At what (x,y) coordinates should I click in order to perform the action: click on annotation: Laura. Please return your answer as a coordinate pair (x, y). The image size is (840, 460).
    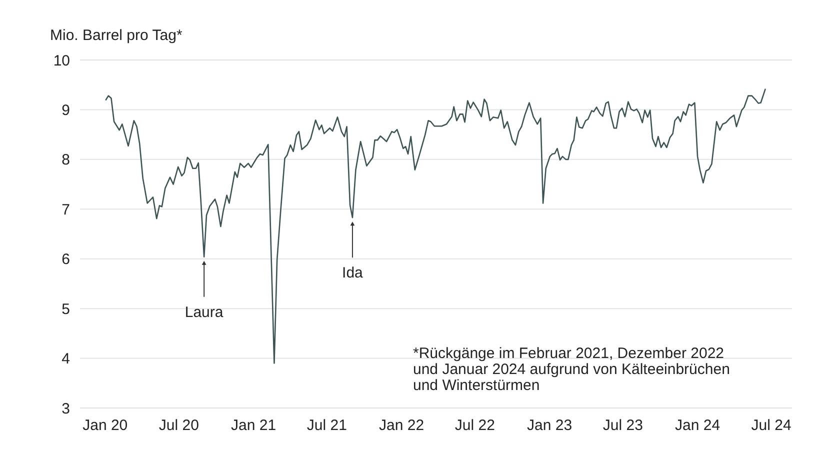
    Looking at the image, I should click on (204, 312).